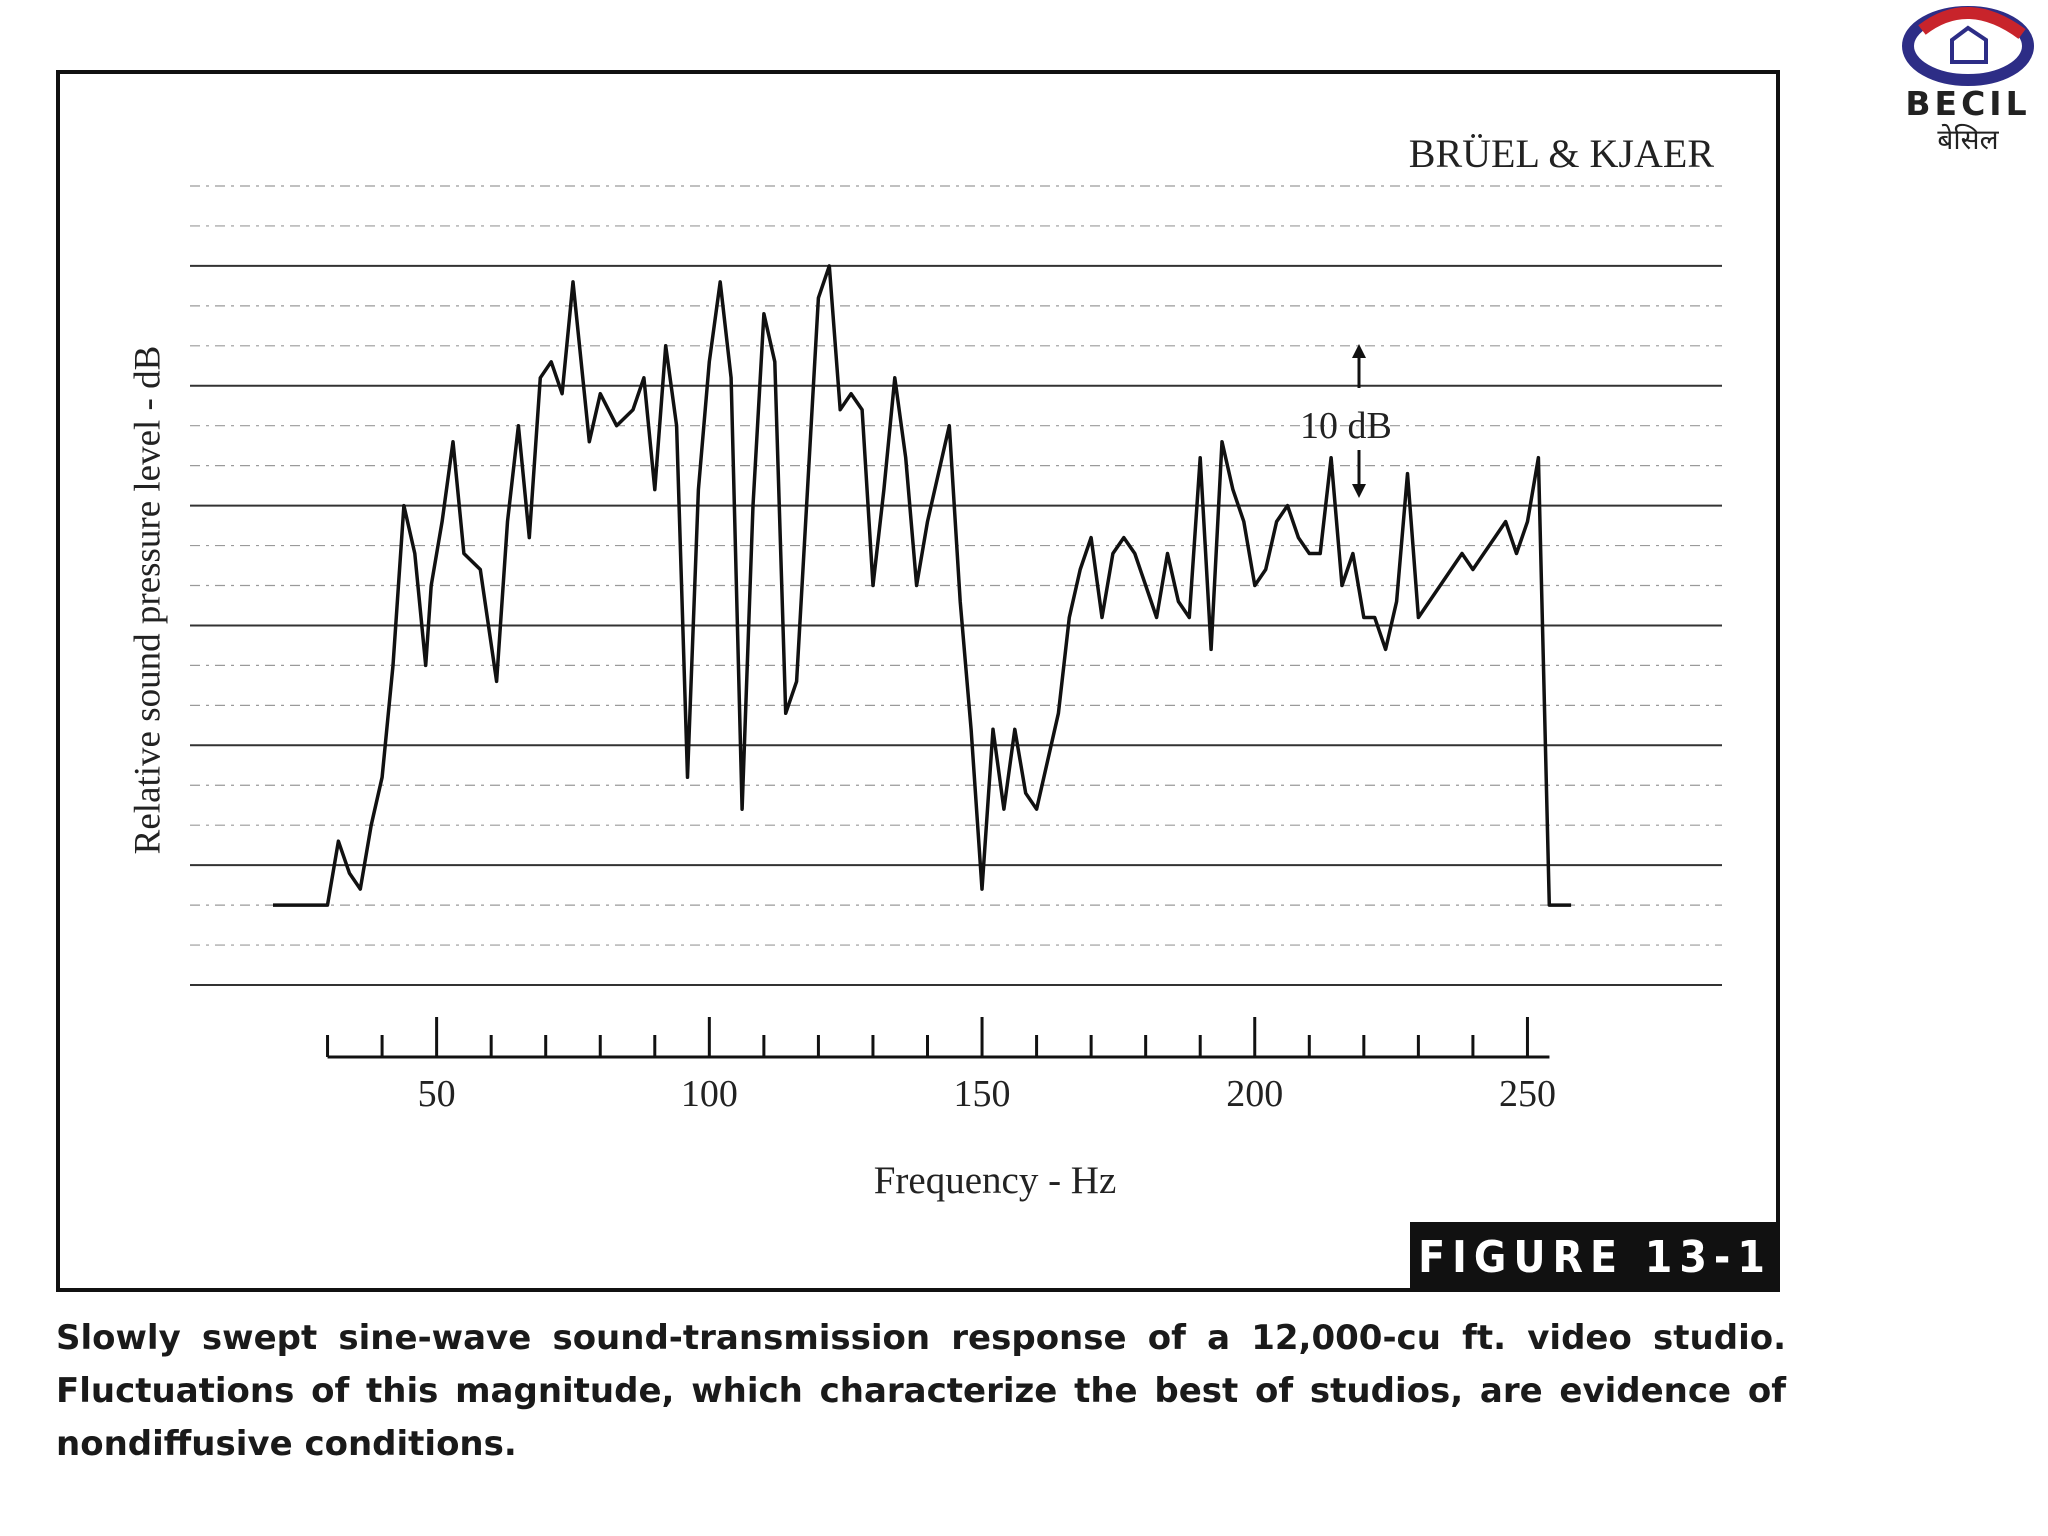  Describe the element at coordinates (1346, 426) in the screenshot. I see `scale-annotation: 10 dB` at that location.